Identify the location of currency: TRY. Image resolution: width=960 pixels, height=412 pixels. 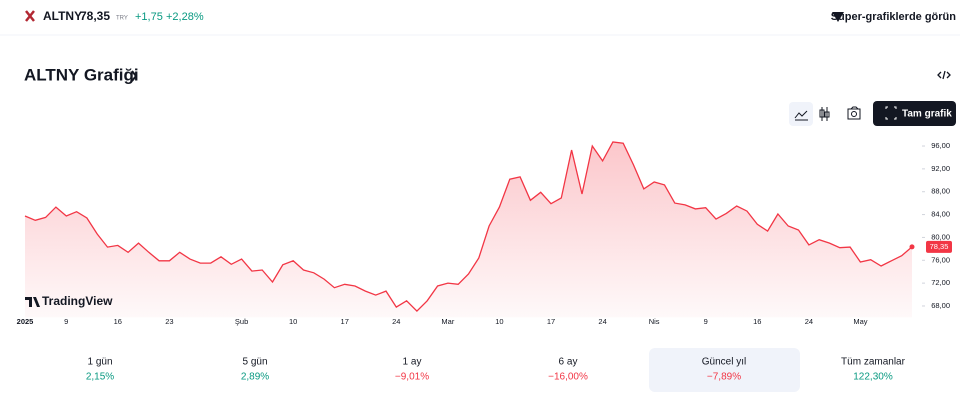
(122, 19).